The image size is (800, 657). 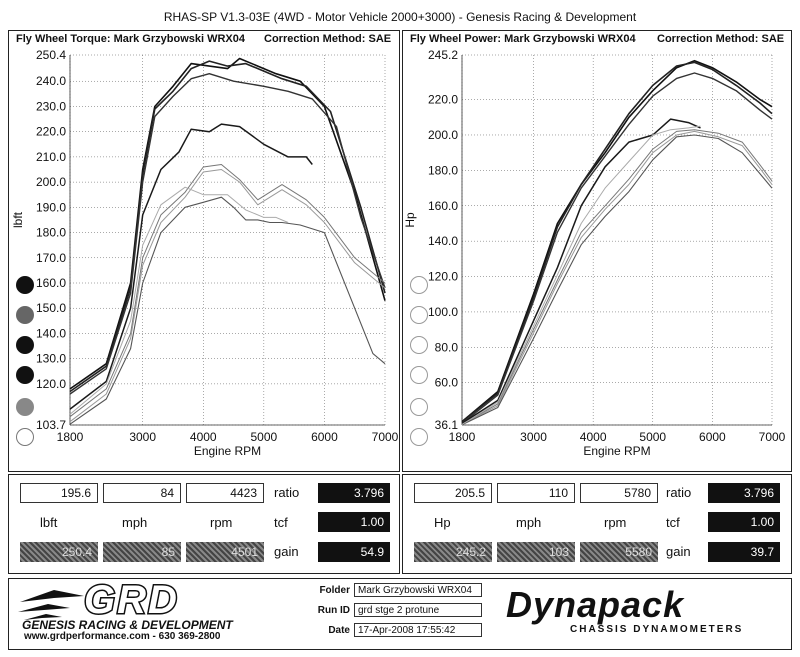 What do you see at coordinates (453, 493) in the screenshot?
I see `power-value-box: 205.5` at bounding box center [453, 493].